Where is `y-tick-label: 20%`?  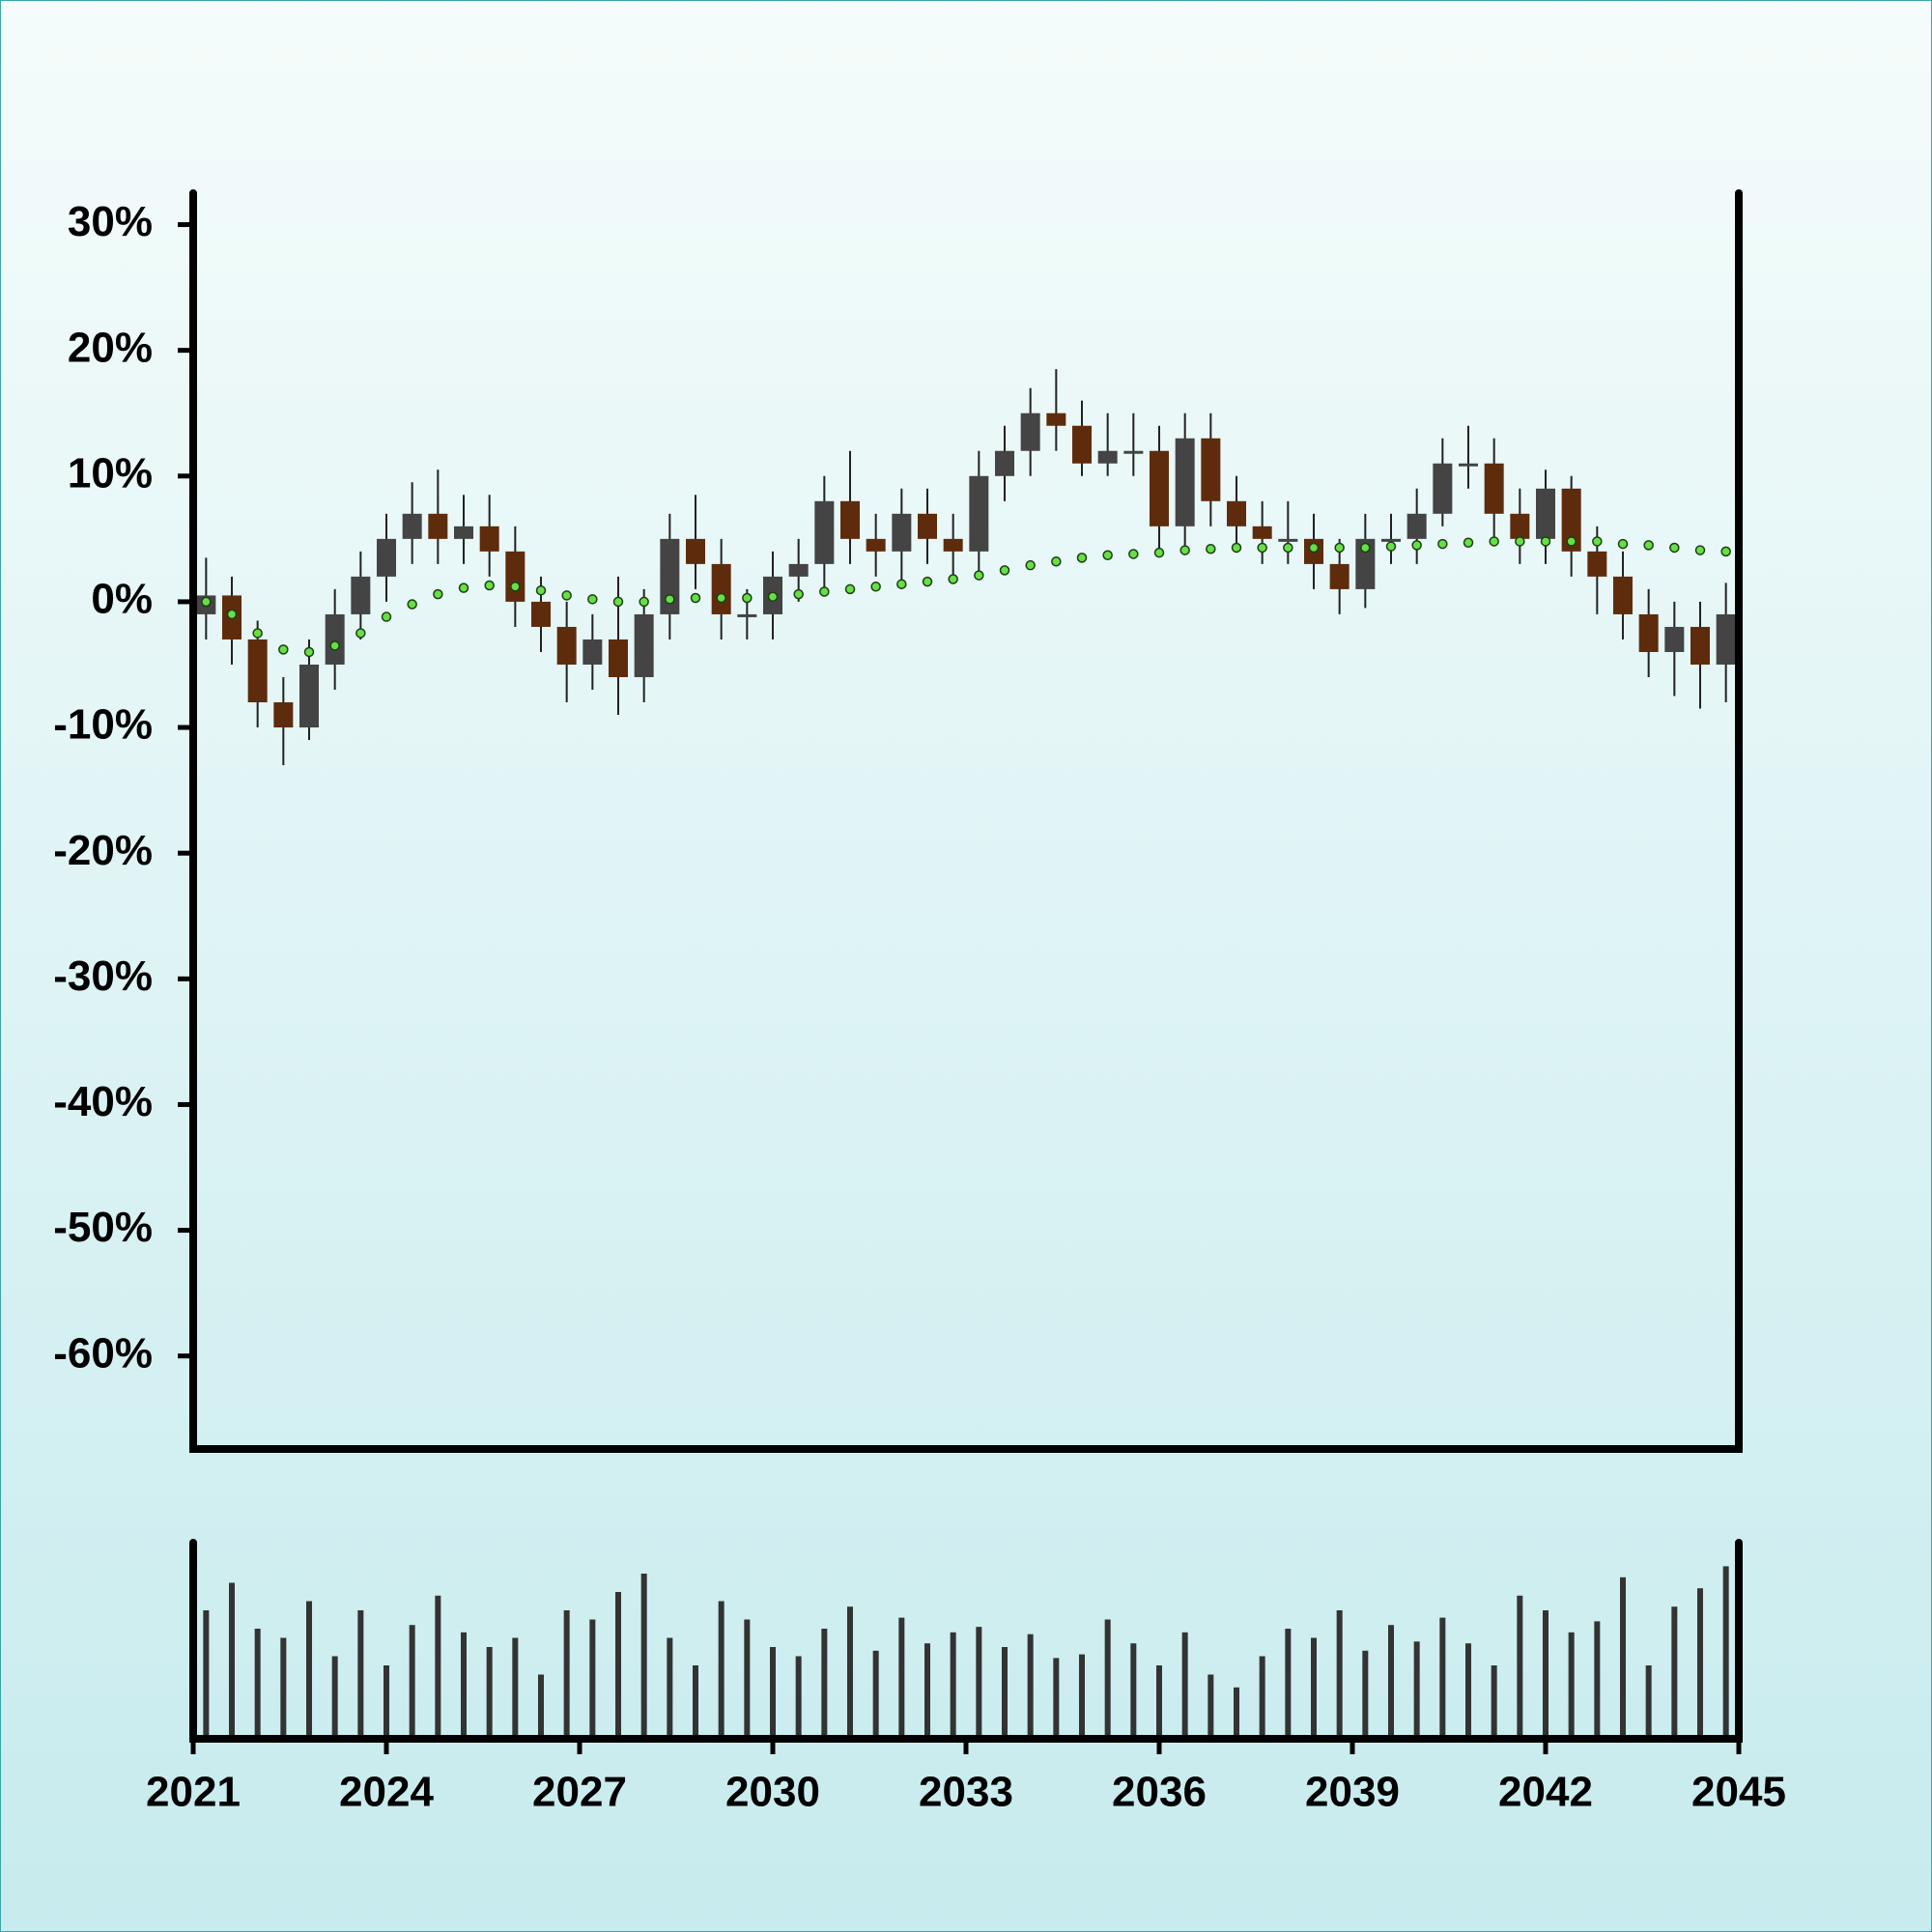 y-tick-label: 20% is located at coordinates (110, 347).